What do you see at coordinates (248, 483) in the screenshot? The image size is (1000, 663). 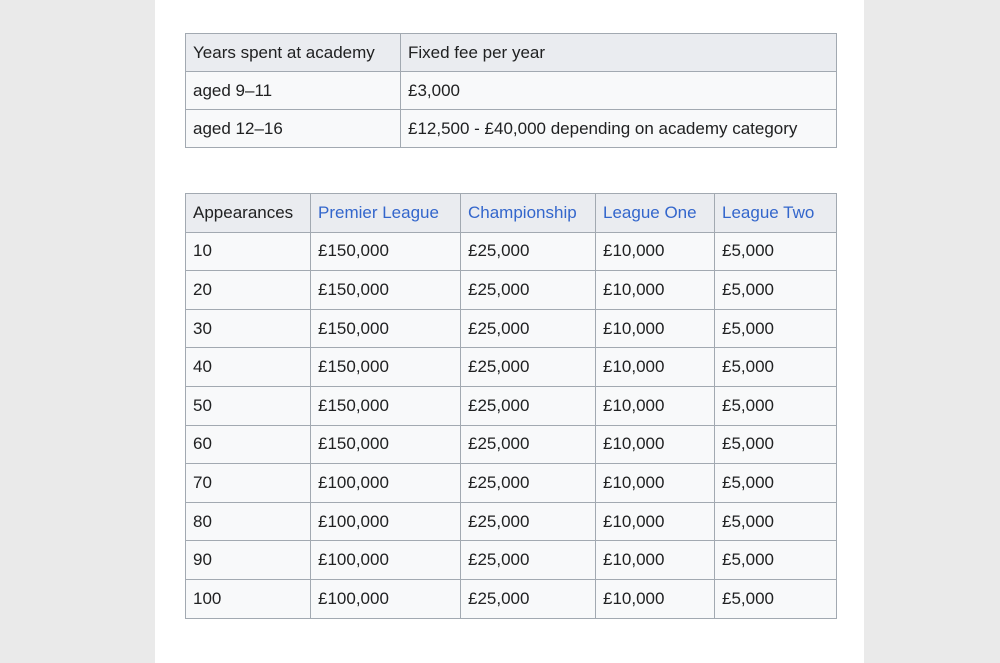 I see `table-cell: 70` at bounding box center [248, 483].